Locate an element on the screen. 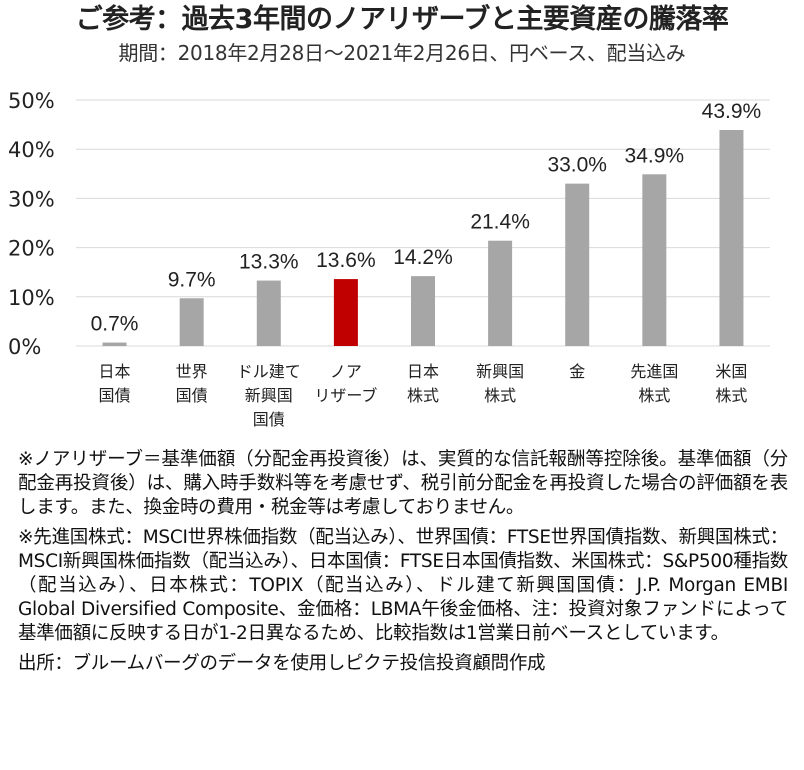 This screenshot has height=770, width=804. category-label: ドル建て is located at coordinates (269, 371).